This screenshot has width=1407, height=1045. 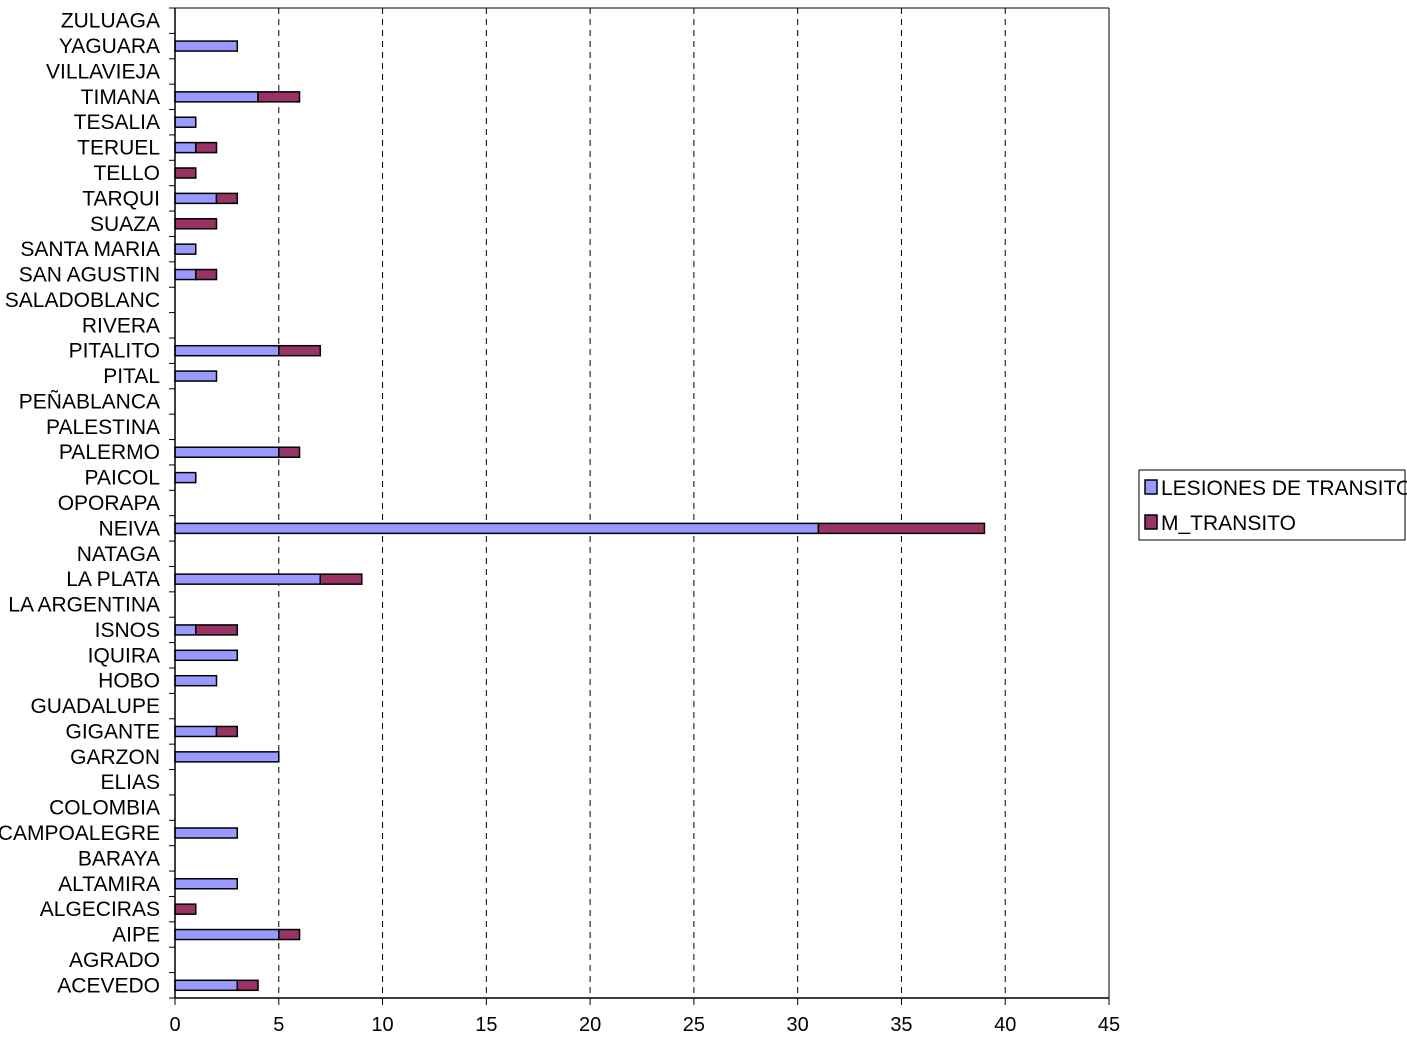 I want to click on category-label: YAGUARA, so click(x=109, y=46).